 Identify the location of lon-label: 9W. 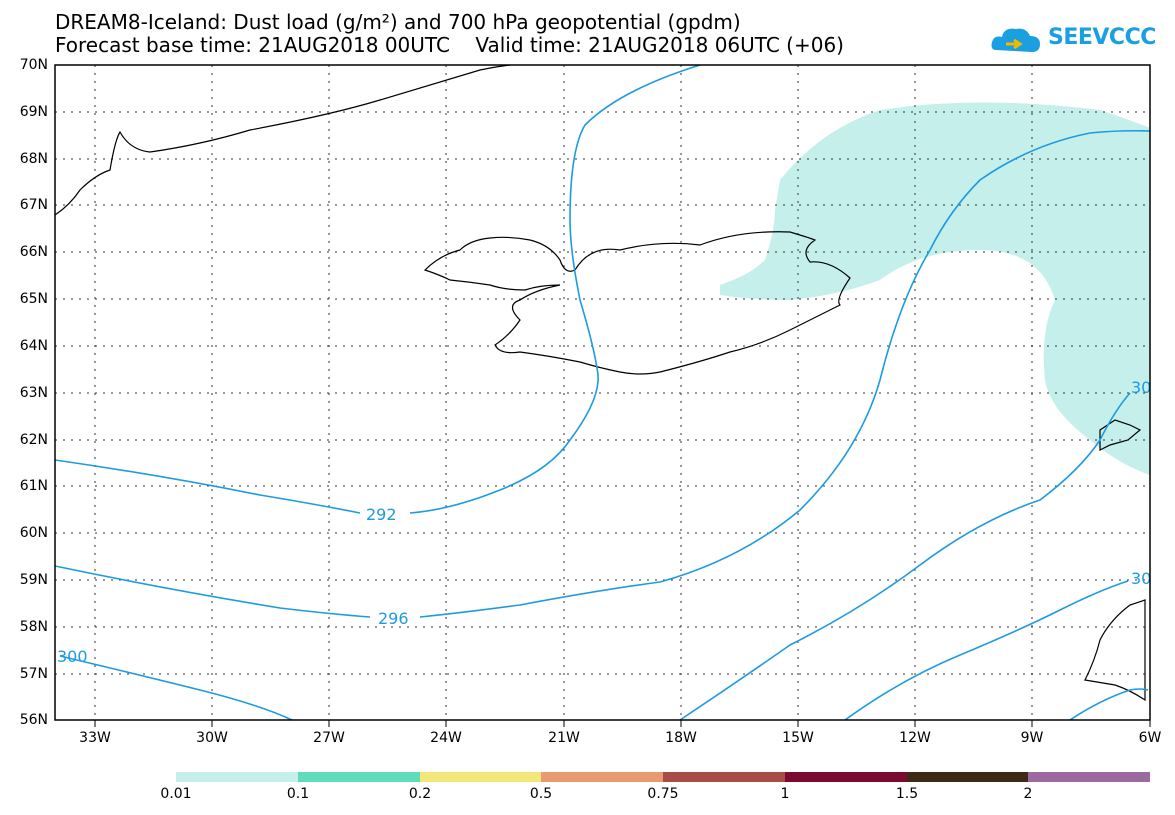
(1032, 738).